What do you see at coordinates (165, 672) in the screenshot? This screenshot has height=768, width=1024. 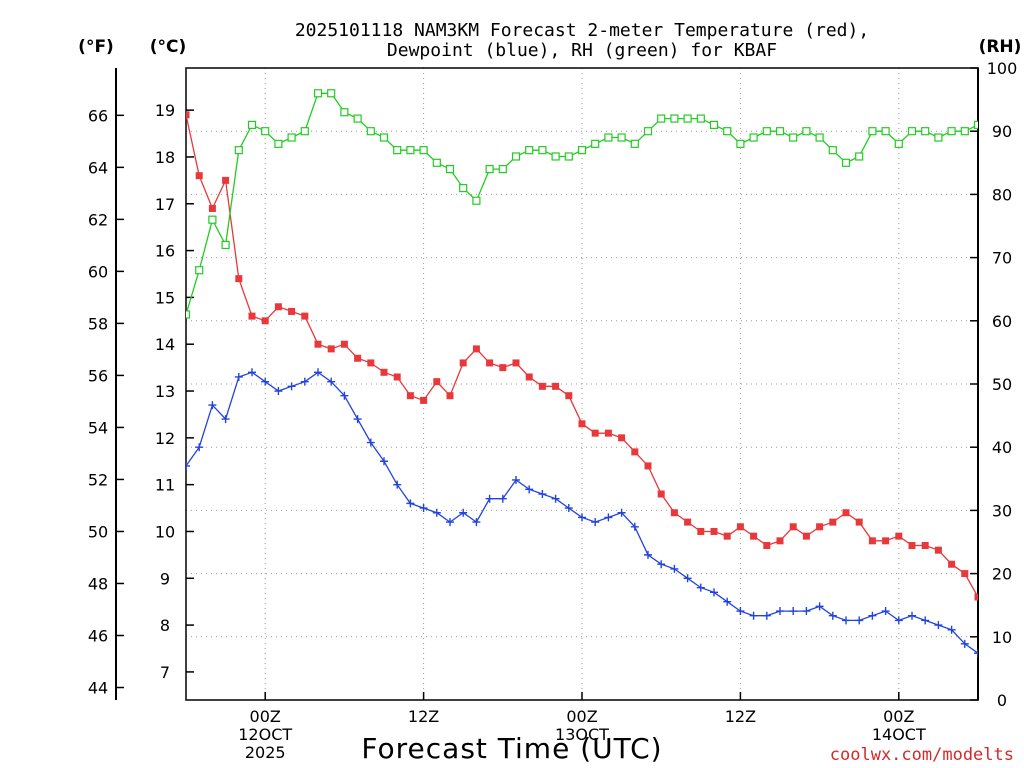 I see `celsius-tick-label: 7` at bounding box center [165, 672].